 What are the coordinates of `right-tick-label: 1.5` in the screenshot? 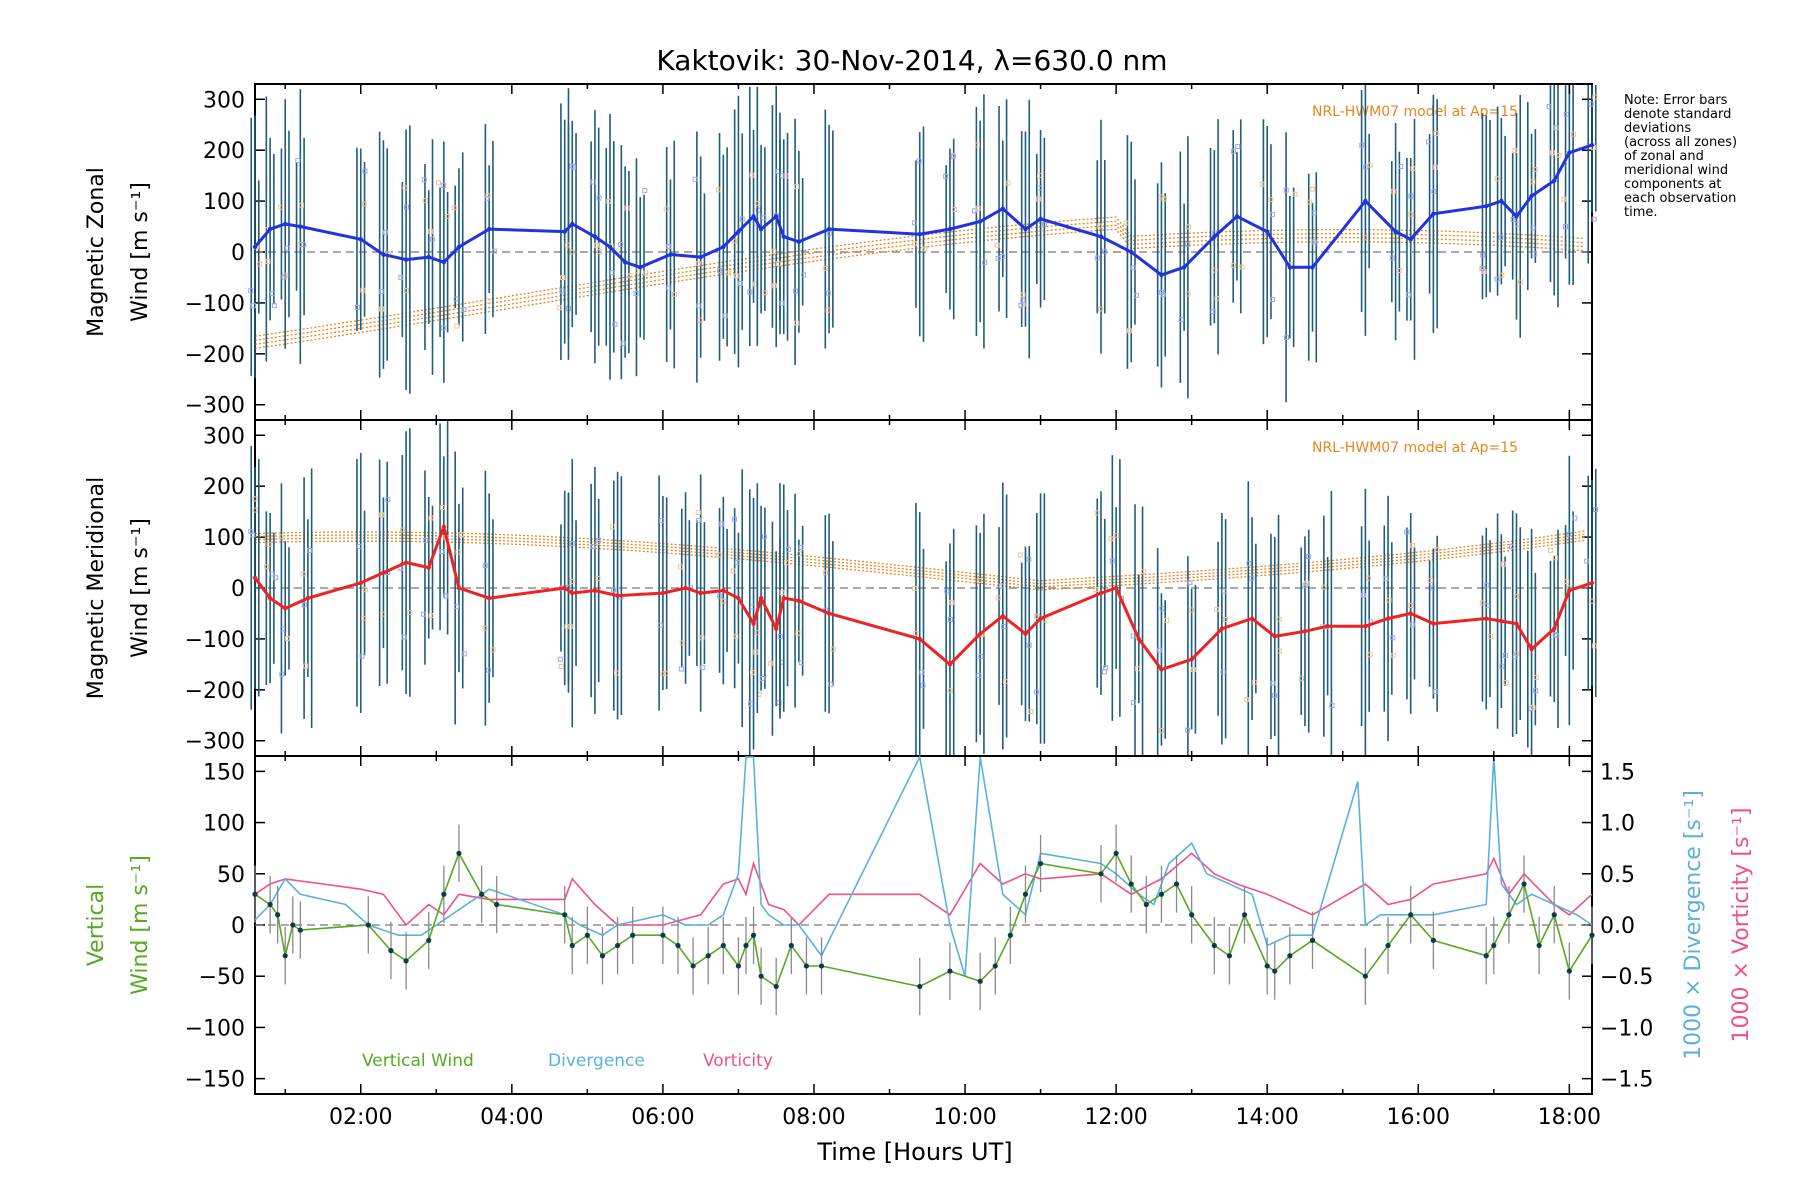 It's located at (1617, 772).